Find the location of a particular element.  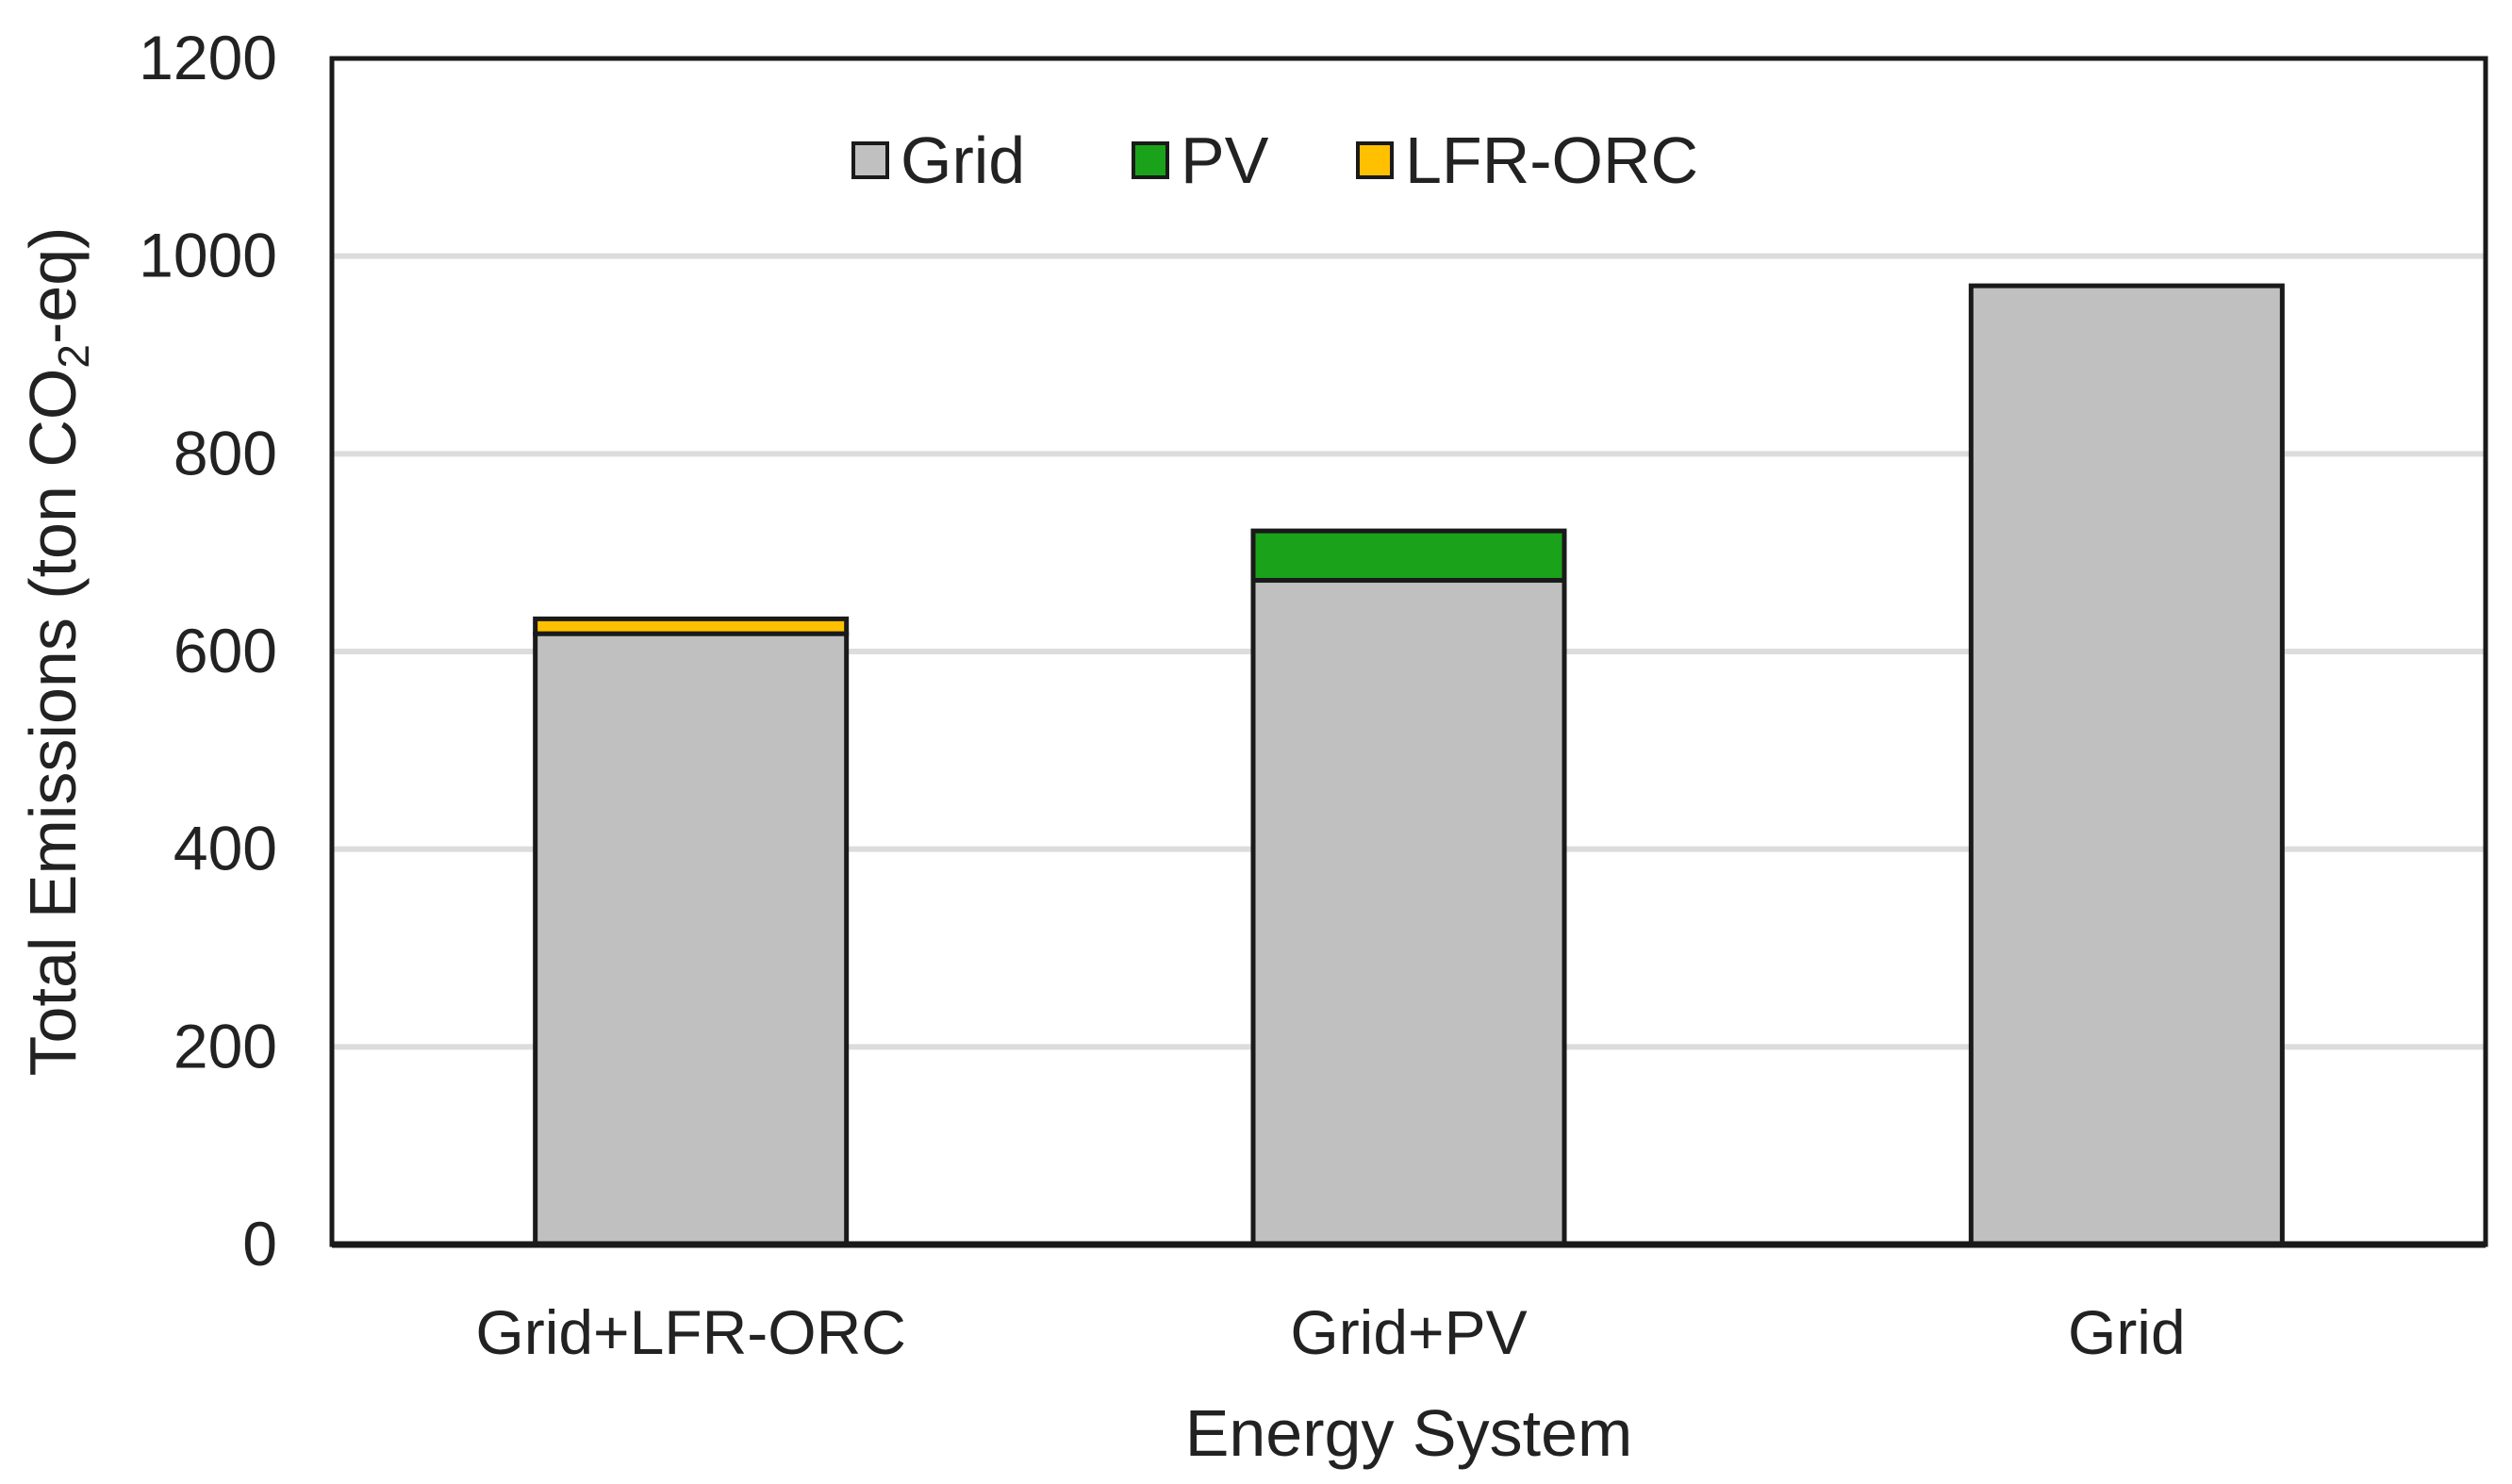

y-axis-title-prefix: Total Emissions (ton CO is located at coordinates (53, 723).